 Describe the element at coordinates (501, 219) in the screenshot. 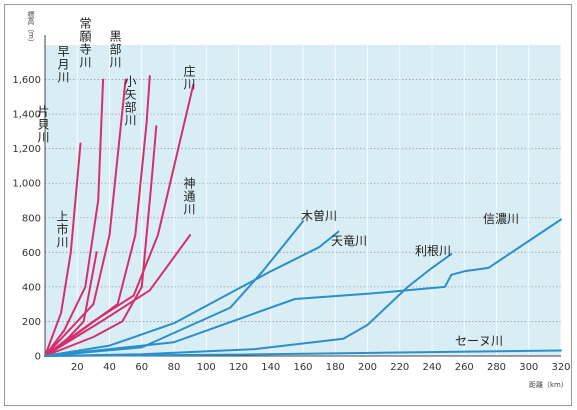

I see `river-label: 信濃川` at that location.